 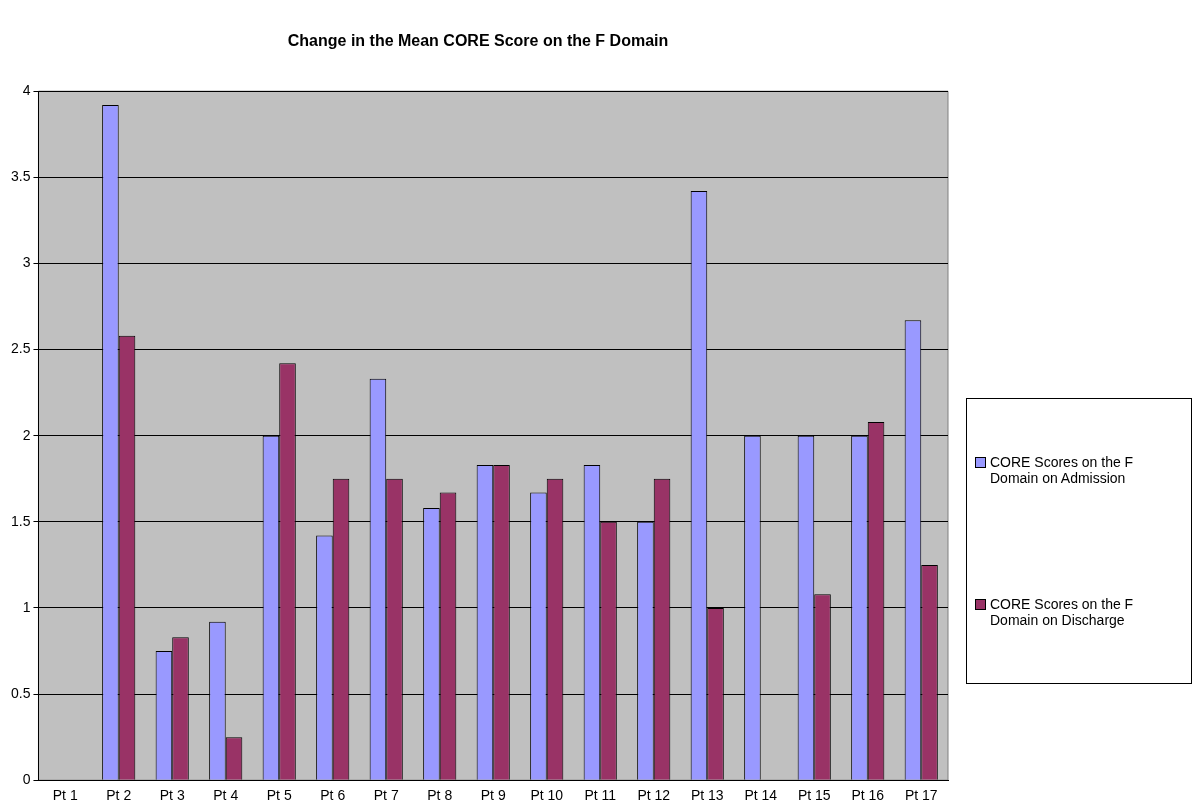 I want to click on x-tick-label: Pt 9, so click(x=493, y=795).